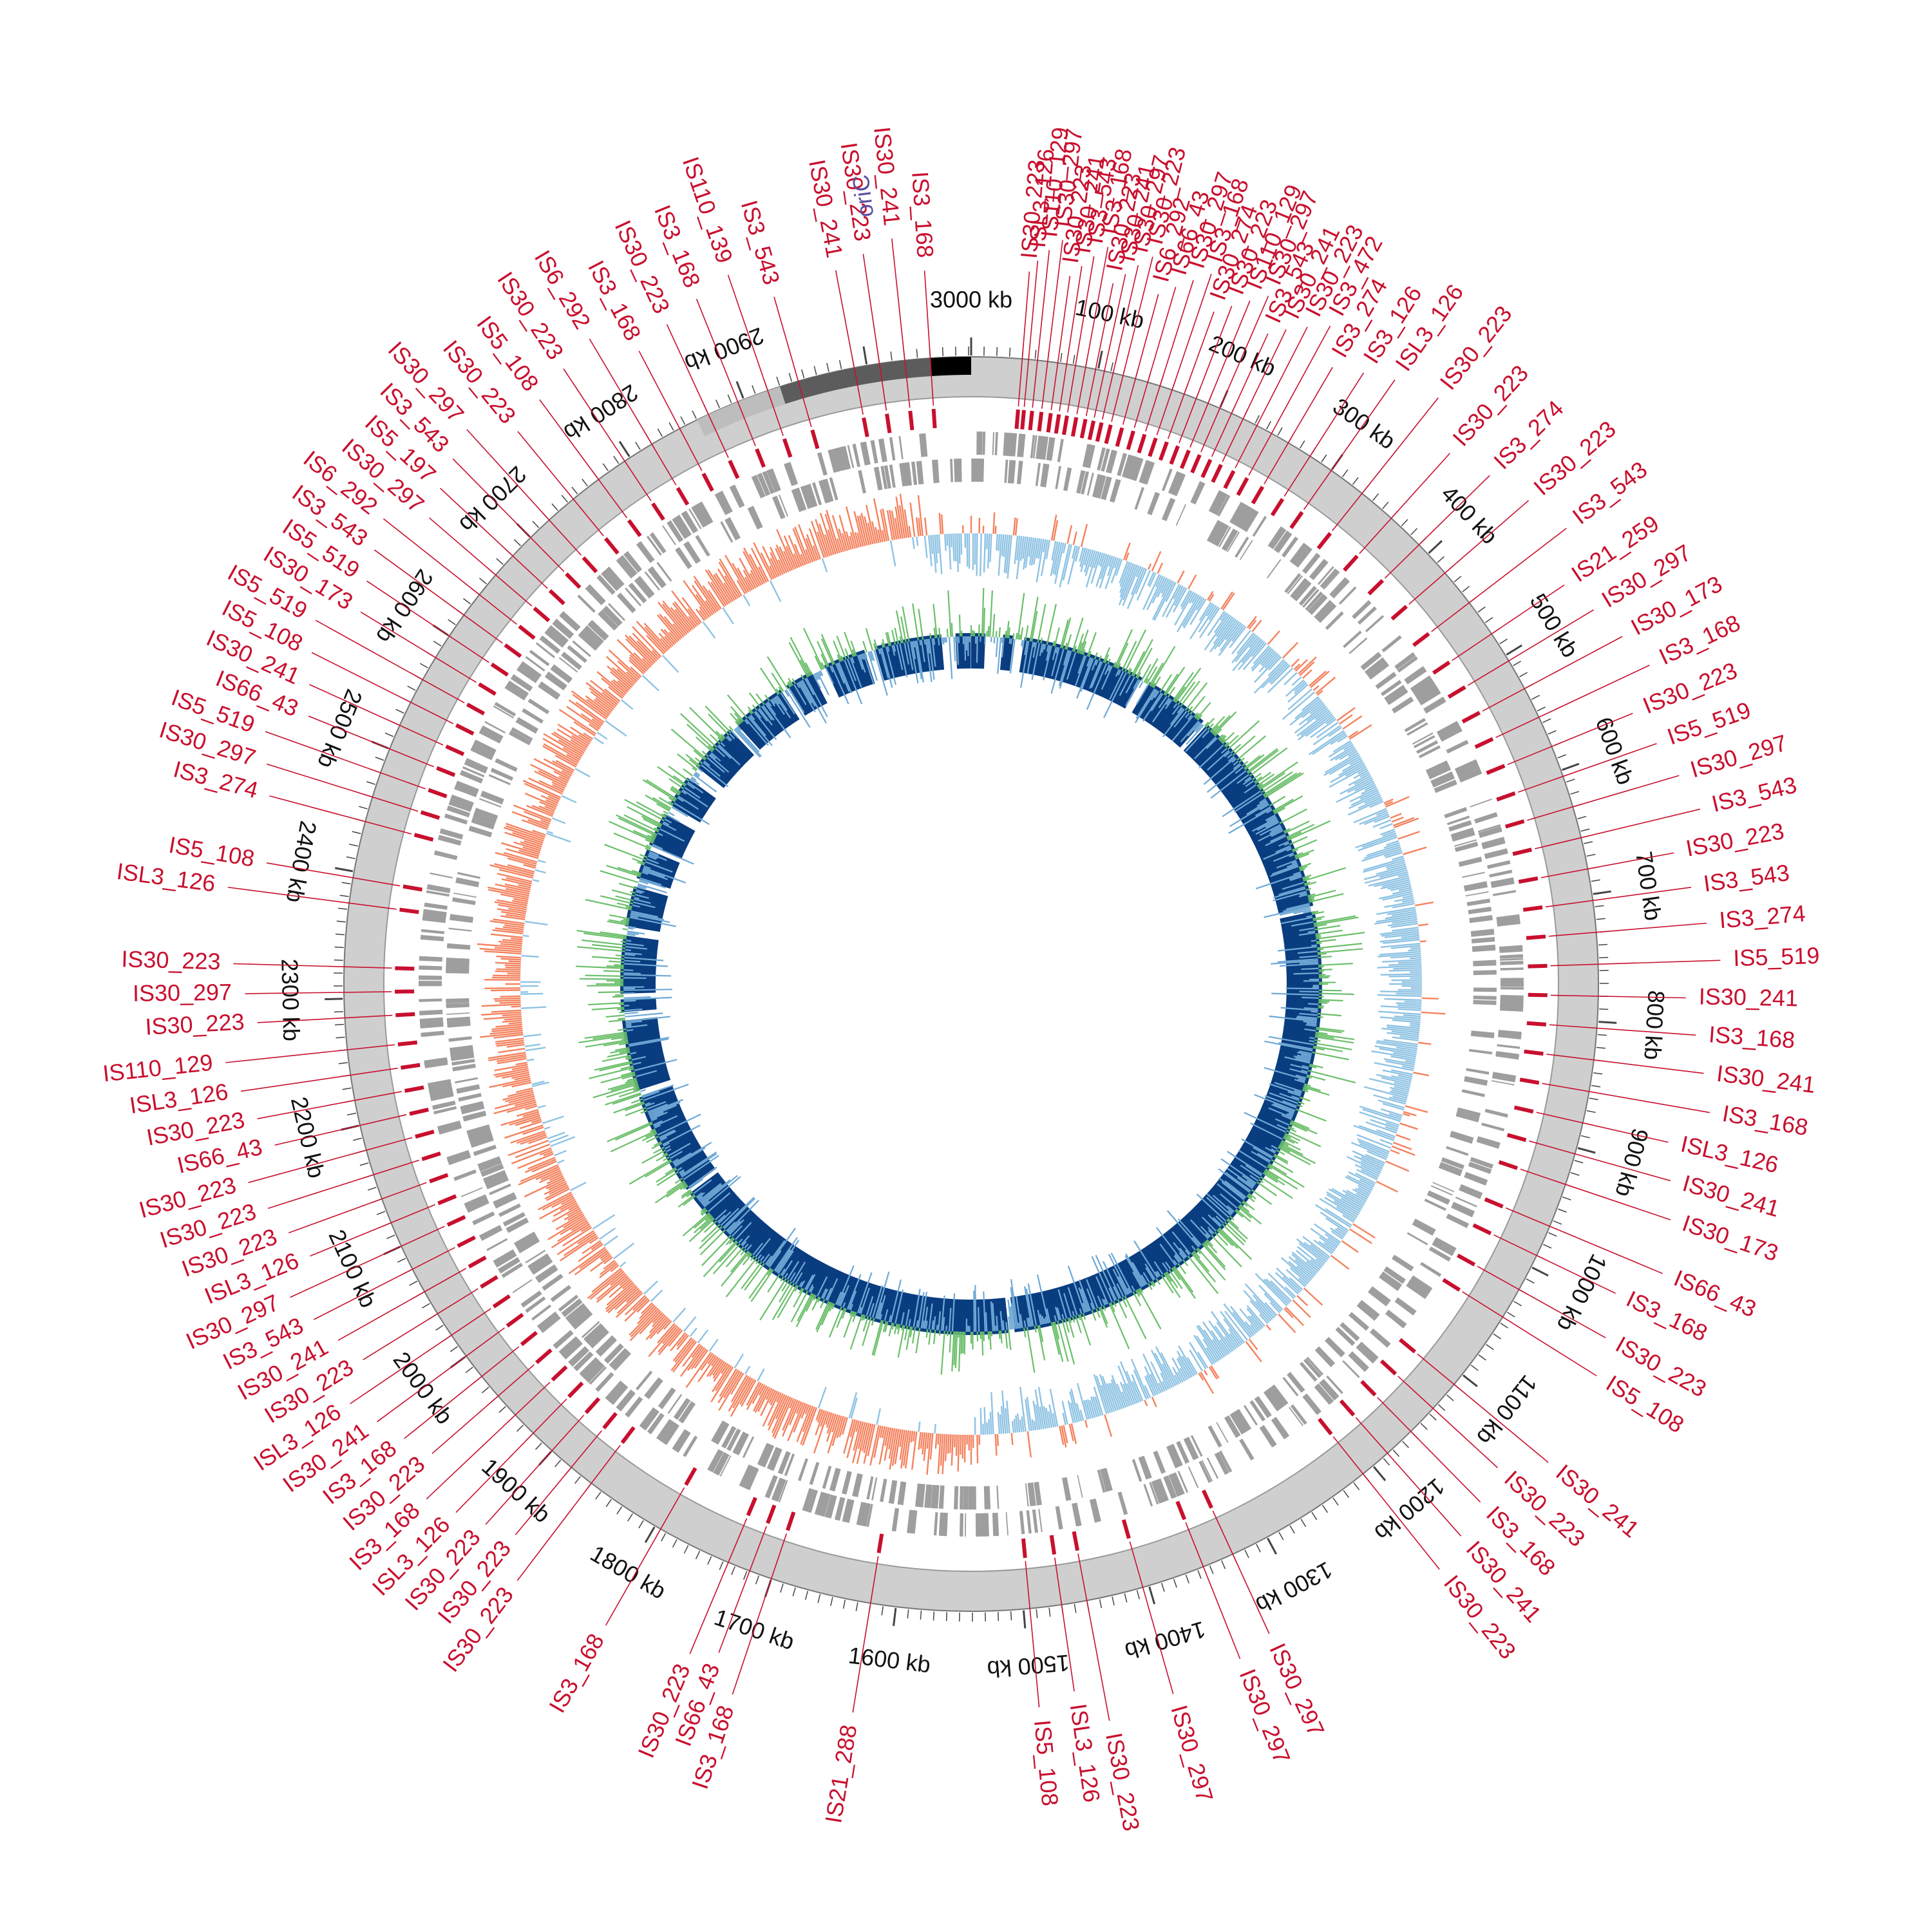 The height and width of the screenshot is (1932, 1932). Describe the element at coordinates (1582, 1293) in the screenshot. I see `scale-tick-label: 1000 kb` at that location.